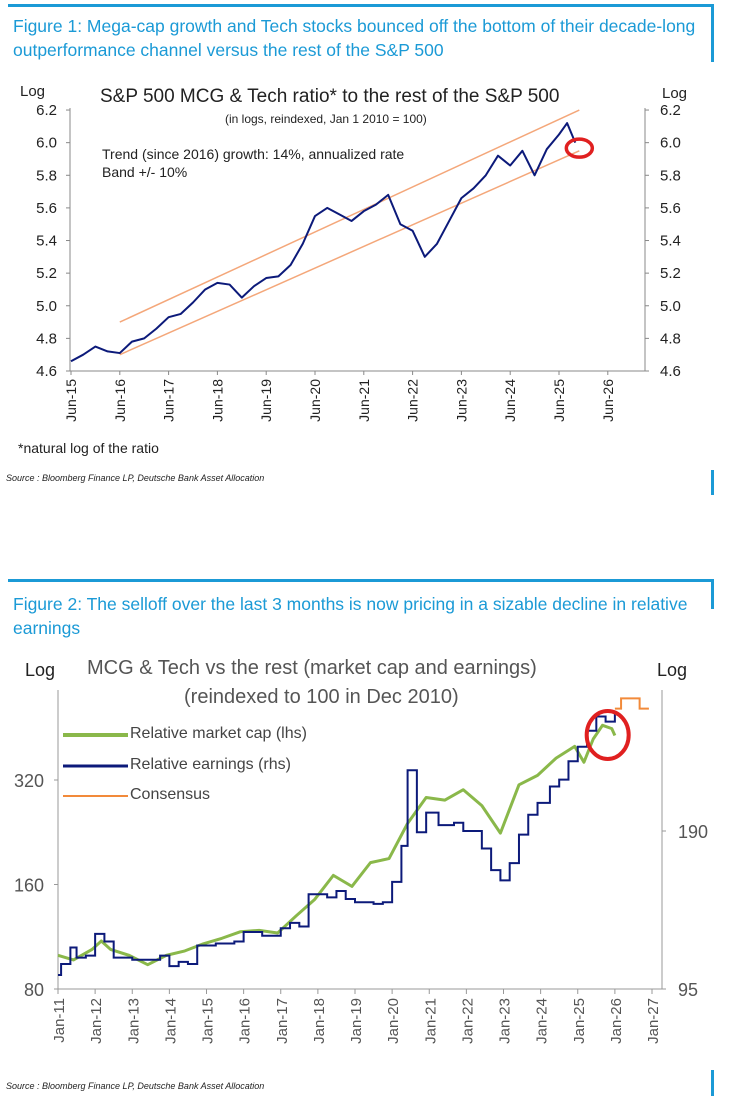 This screenshot has width=750, height=1096. I want to click on x-tick-label: Jun-16, so click(120, 400).